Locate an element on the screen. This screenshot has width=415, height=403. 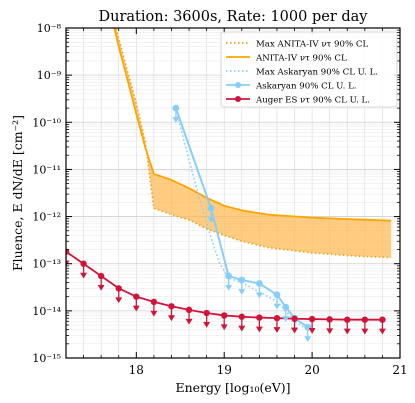
legend-max-anita-label: Max ANITA-IV ντ 90% CL is located at coordinates (312, 45).